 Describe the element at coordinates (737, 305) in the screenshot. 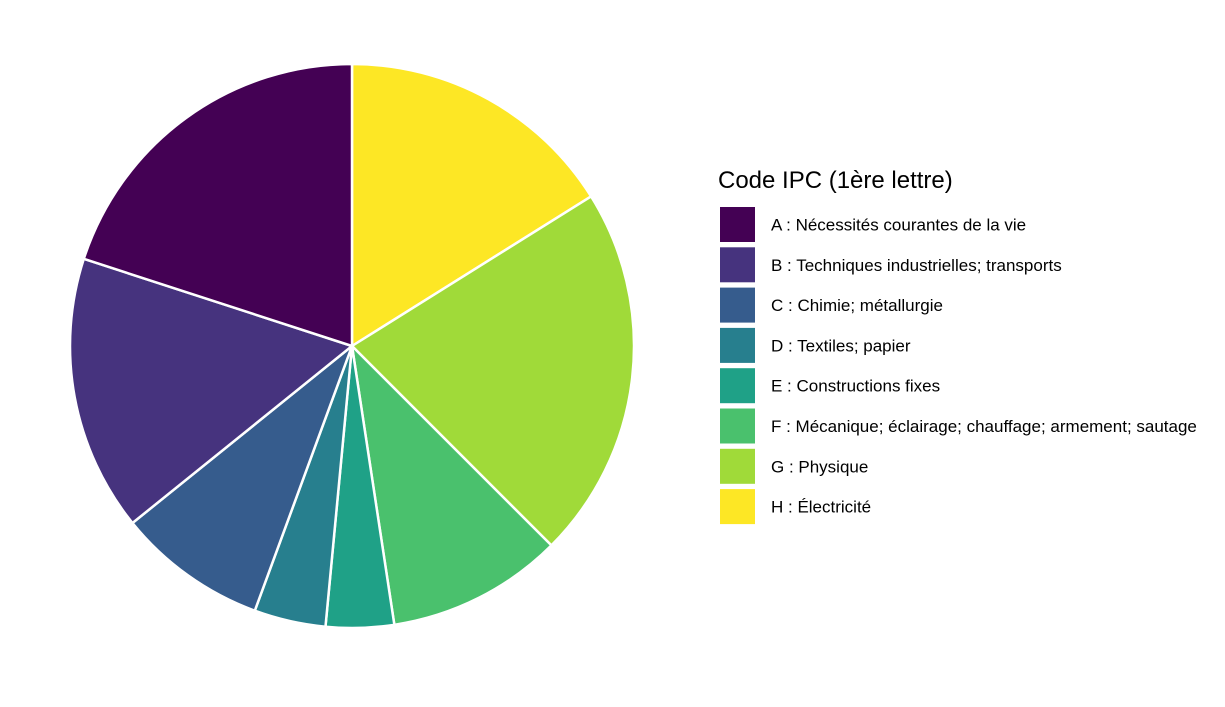

I see `legend-swatch-c` at that location.